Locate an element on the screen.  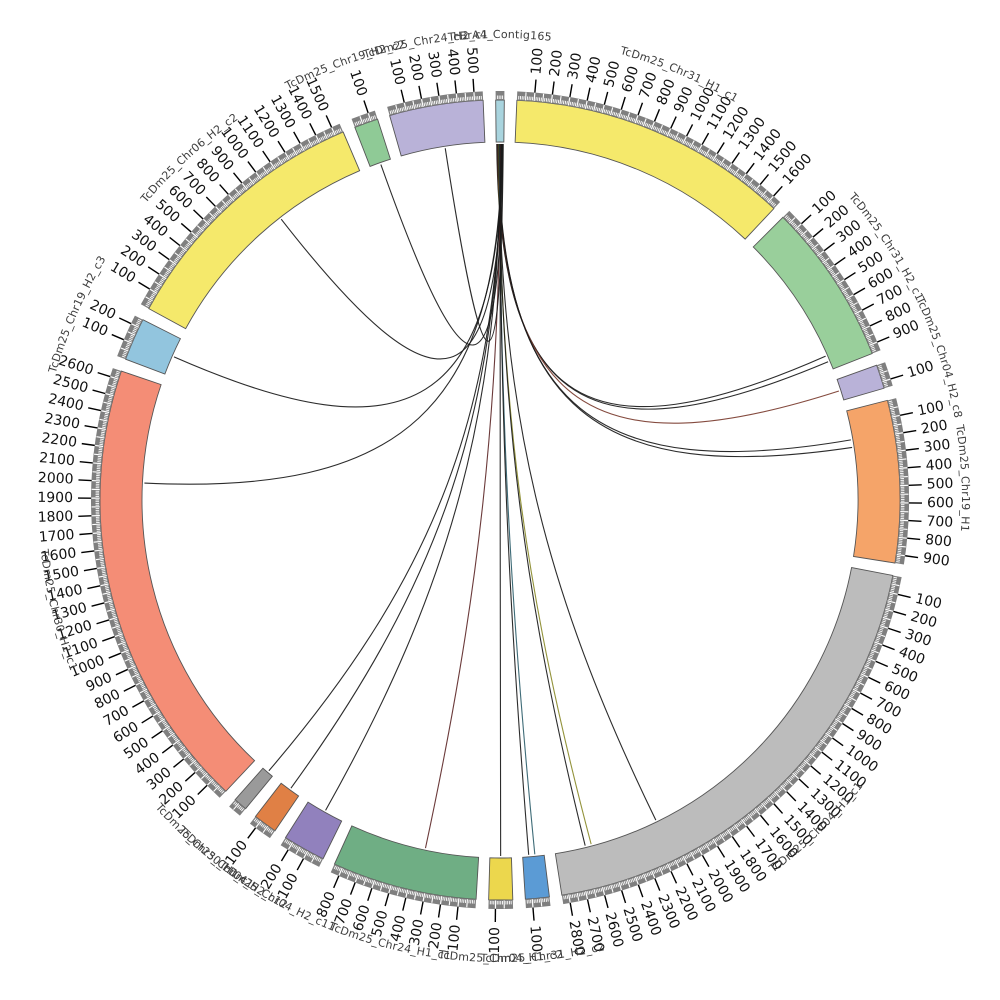
tick-label: 500 is located at coordinates (380, 924).